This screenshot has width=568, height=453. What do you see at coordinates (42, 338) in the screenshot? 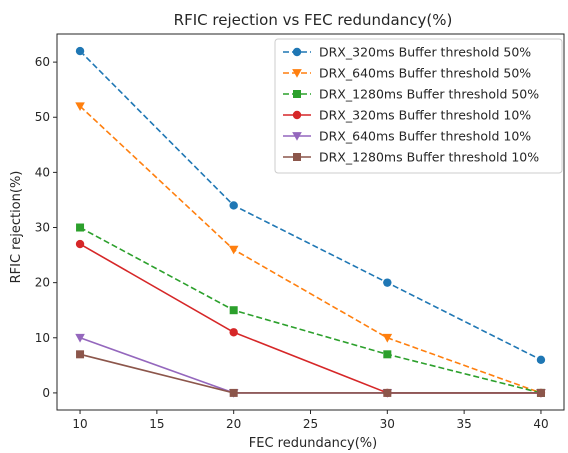
I see `y-tick-label: 10` at bounding box center [42, 338].